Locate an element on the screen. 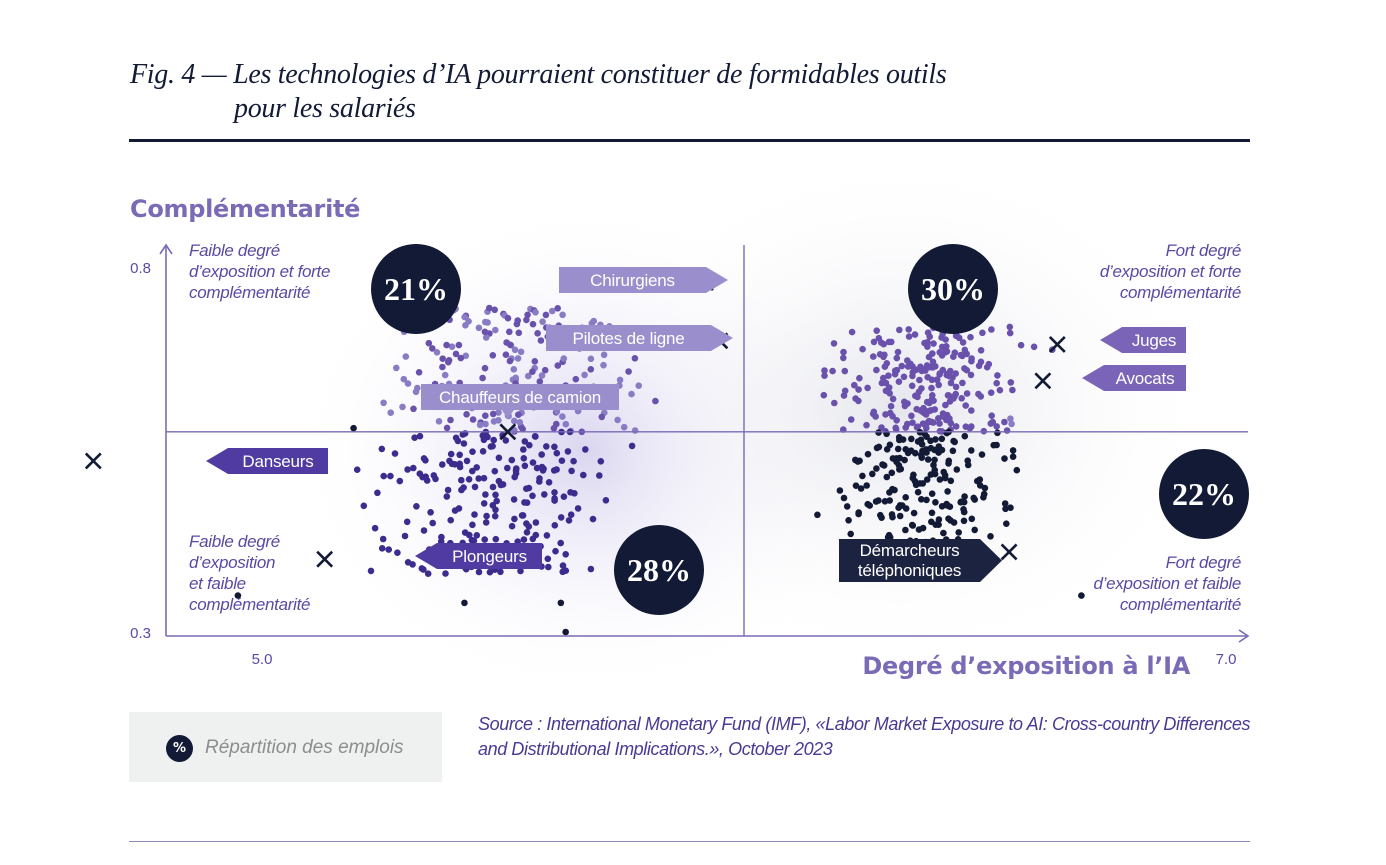 The image size is (1386, 865). occupation-label-line: Chirurgiens is located at coordinates (632, 280).